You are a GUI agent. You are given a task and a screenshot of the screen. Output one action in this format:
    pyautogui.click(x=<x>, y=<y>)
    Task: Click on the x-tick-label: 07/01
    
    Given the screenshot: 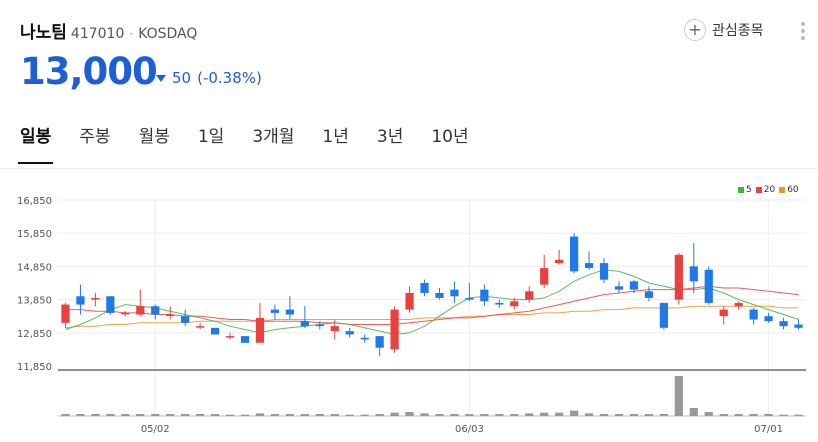 What is the action you would take?
    pyautogui.click(x=768, y=429)
    